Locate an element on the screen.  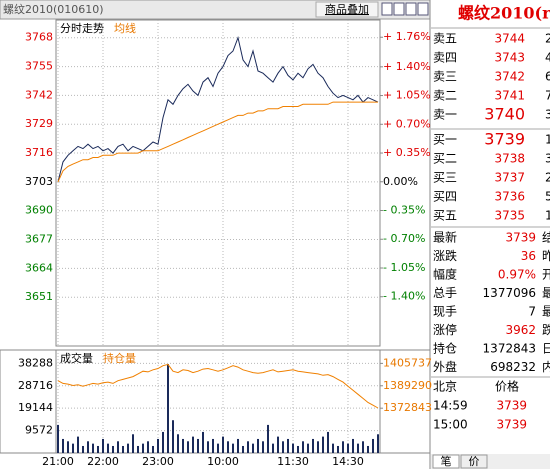
book-label: 买一 is located at coordinates (445, 140).